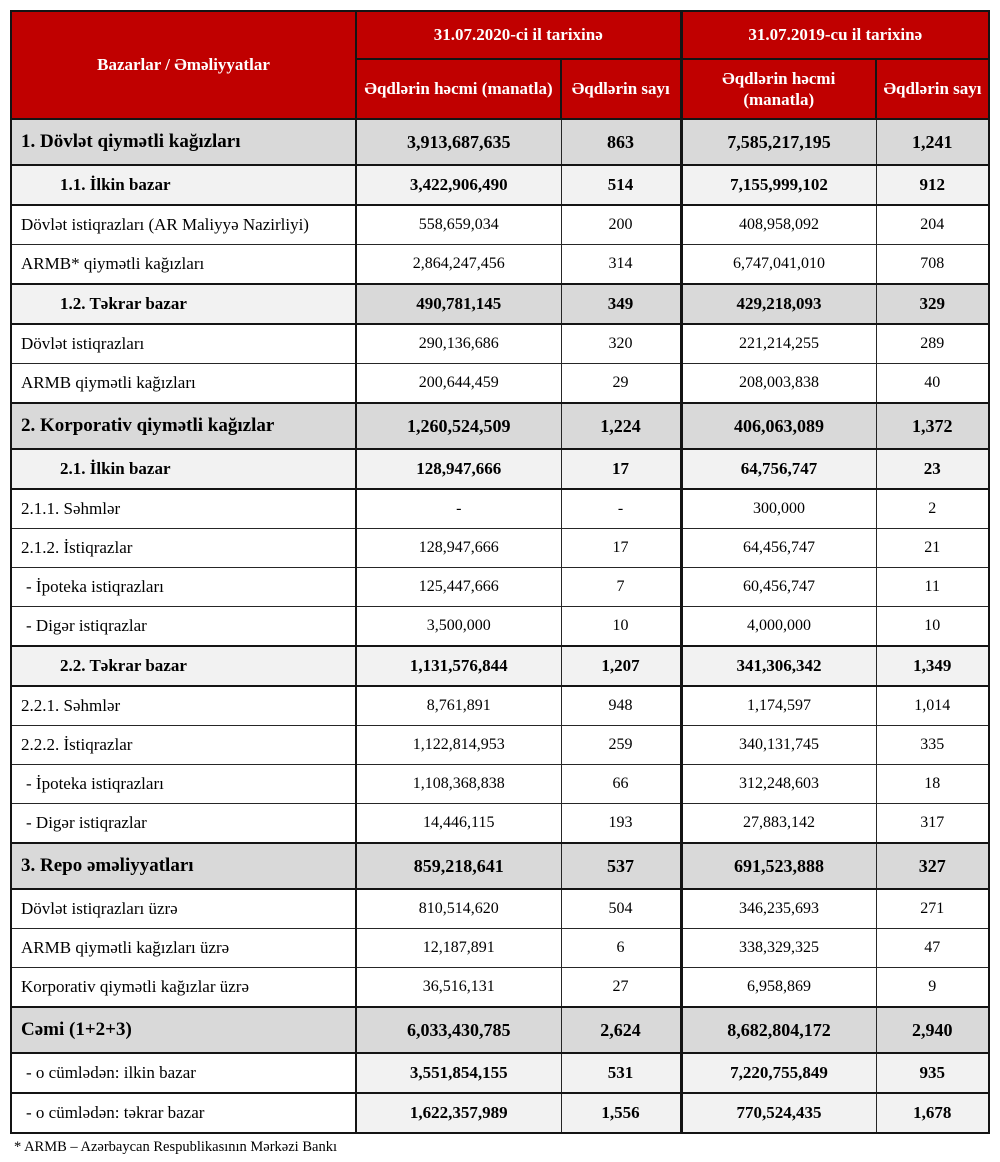  Describe the element at coordinates (183, 343) in the screenshot. I see `row-label: Dövlət istiqrazları` at that location.